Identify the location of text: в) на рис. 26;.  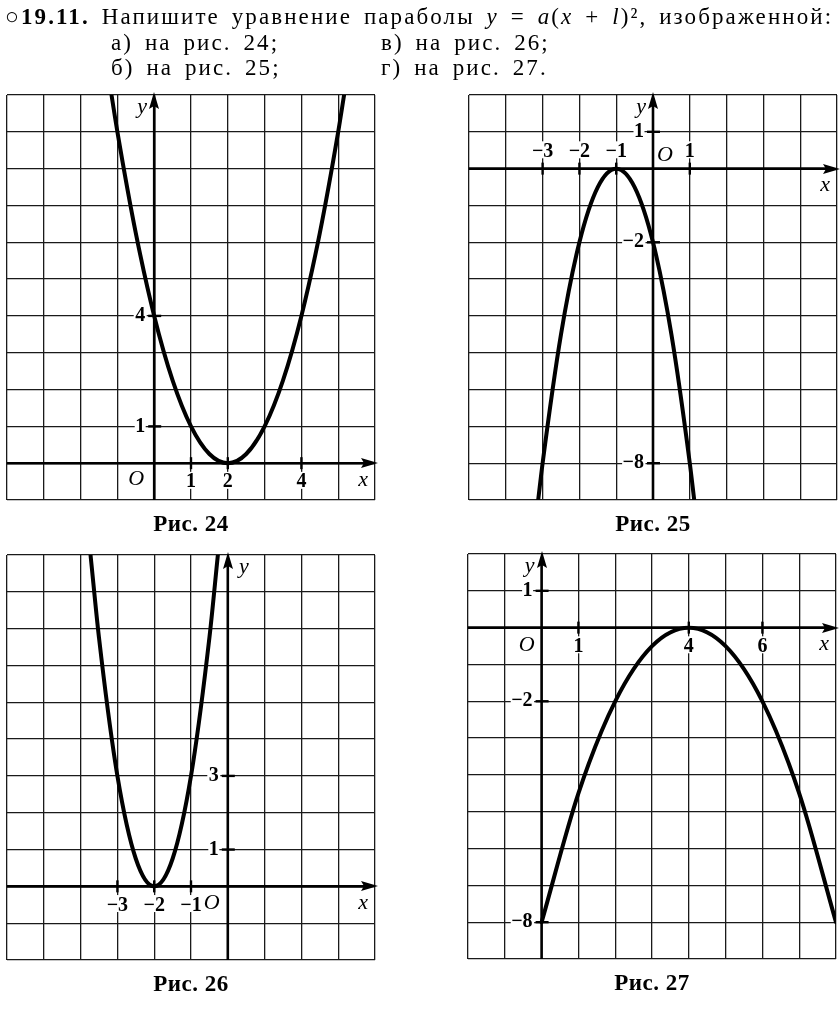
(466, 42).